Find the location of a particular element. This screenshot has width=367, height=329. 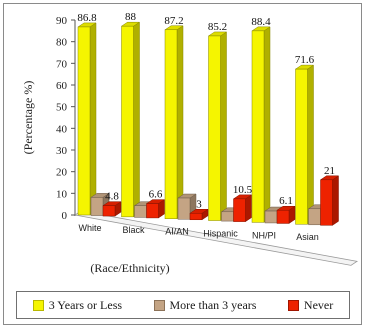

x-tick-label-2: AI/AN is located at coordinates (177, 232).